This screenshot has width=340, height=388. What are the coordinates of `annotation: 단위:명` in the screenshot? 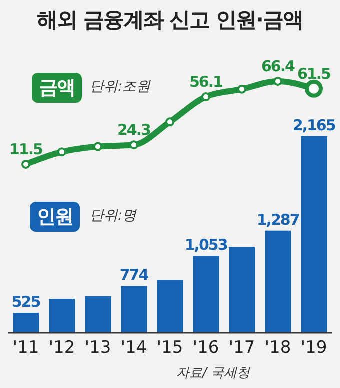 It's located at (113, 216).